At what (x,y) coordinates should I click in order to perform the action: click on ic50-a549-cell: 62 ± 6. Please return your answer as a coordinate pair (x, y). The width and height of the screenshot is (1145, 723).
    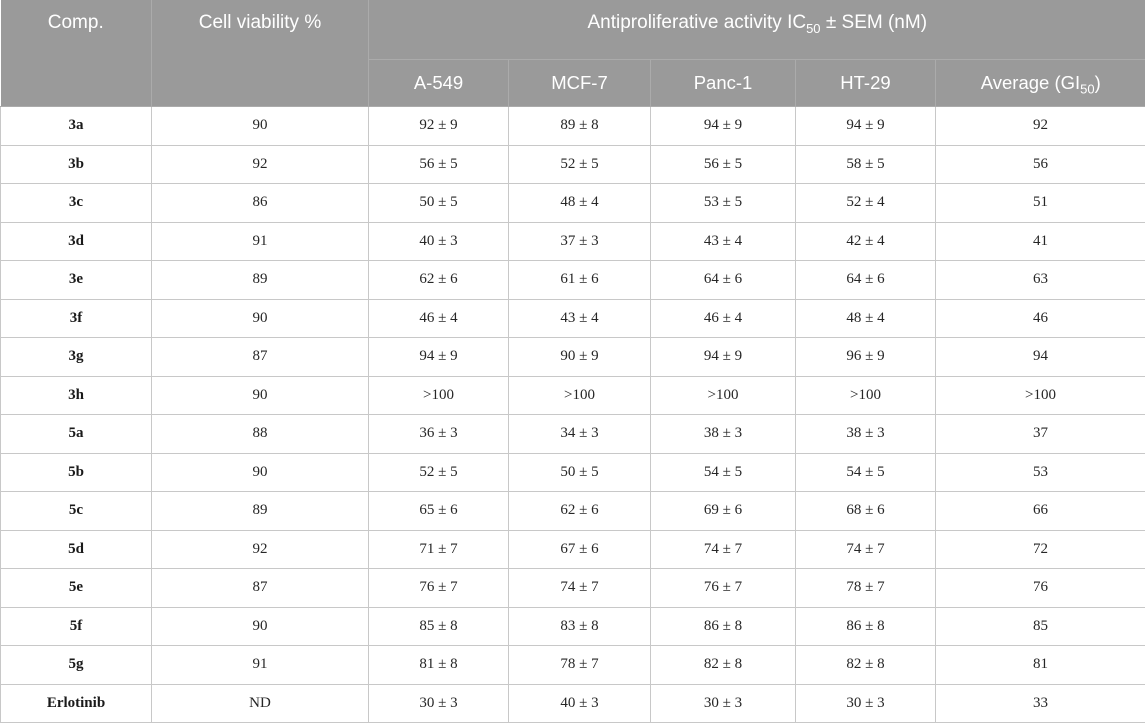
    Looking at the image, I should click on (439, 280).